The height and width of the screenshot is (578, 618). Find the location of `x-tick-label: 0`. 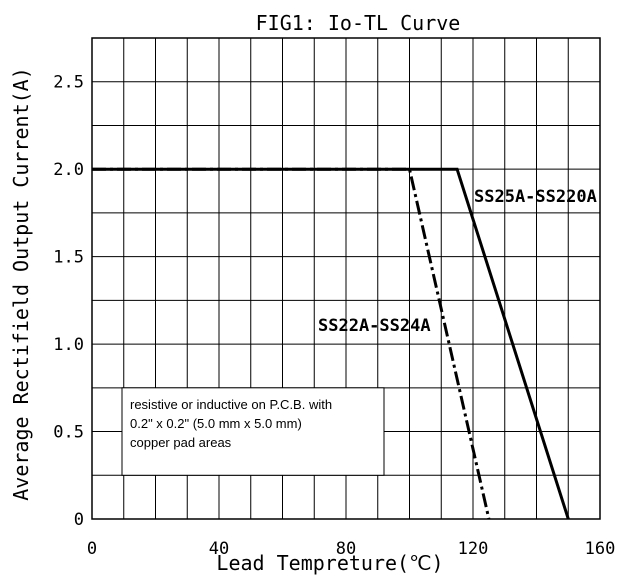

x-tick-label: 0 is located at coordinates (92, 549).